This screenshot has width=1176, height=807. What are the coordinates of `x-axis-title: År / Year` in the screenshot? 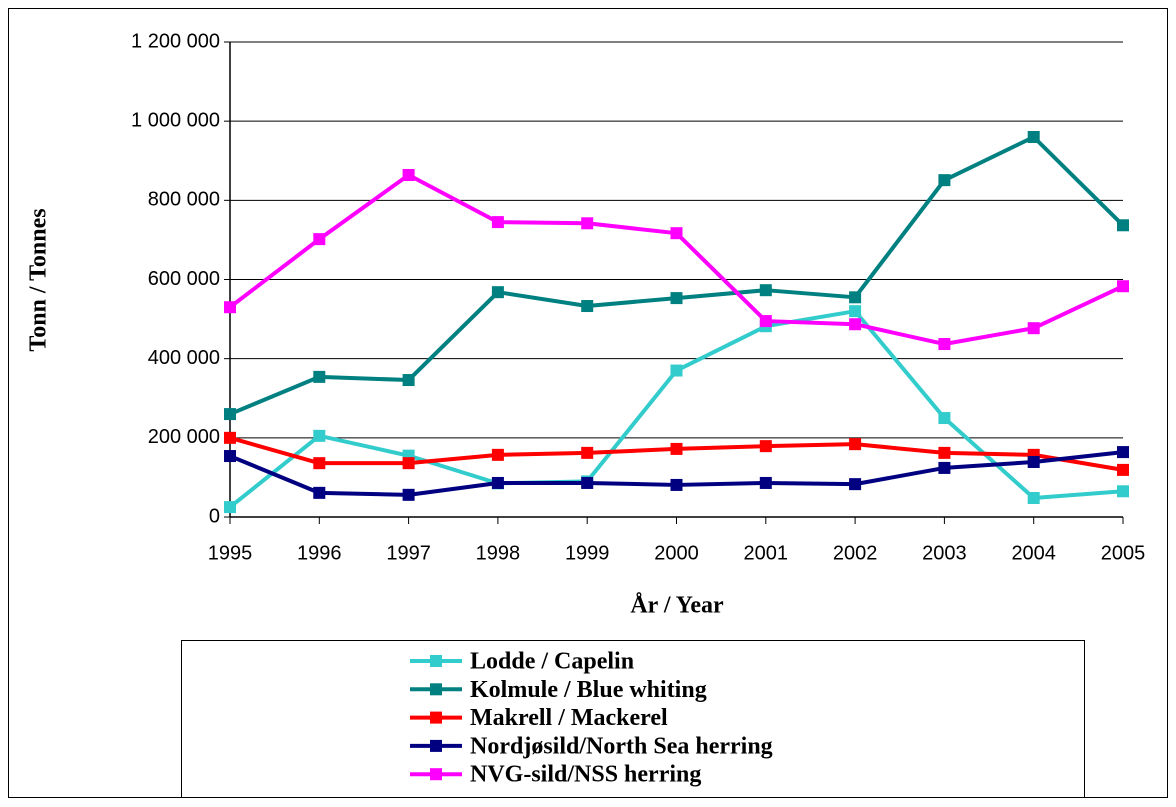 It's located at (677, 606).